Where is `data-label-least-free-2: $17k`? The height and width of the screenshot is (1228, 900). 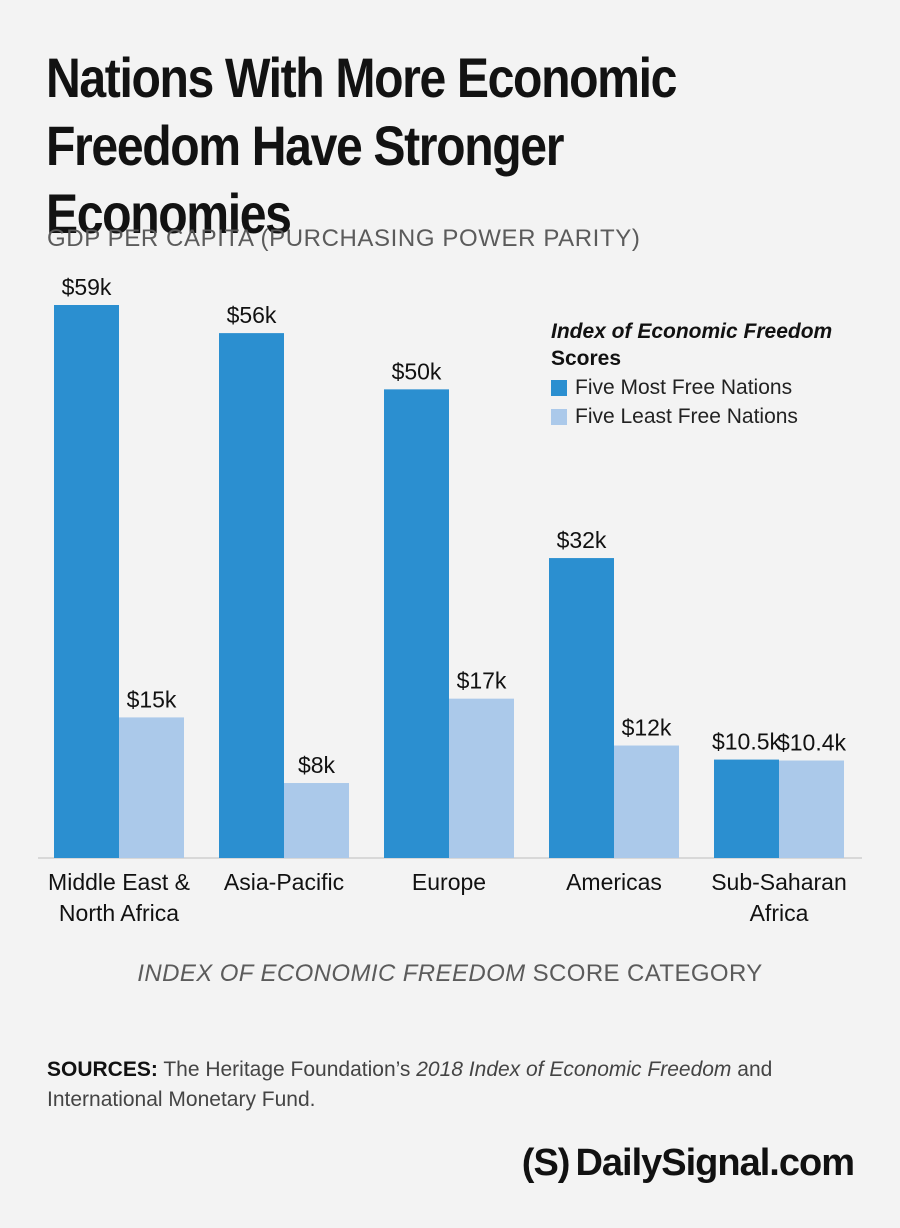 data-label-least-free-2: $17k is located at coordinates (482, 681).